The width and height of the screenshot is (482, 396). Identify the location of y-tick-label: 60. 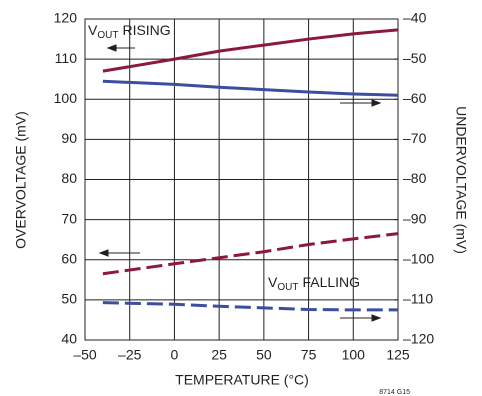
(69, 258).